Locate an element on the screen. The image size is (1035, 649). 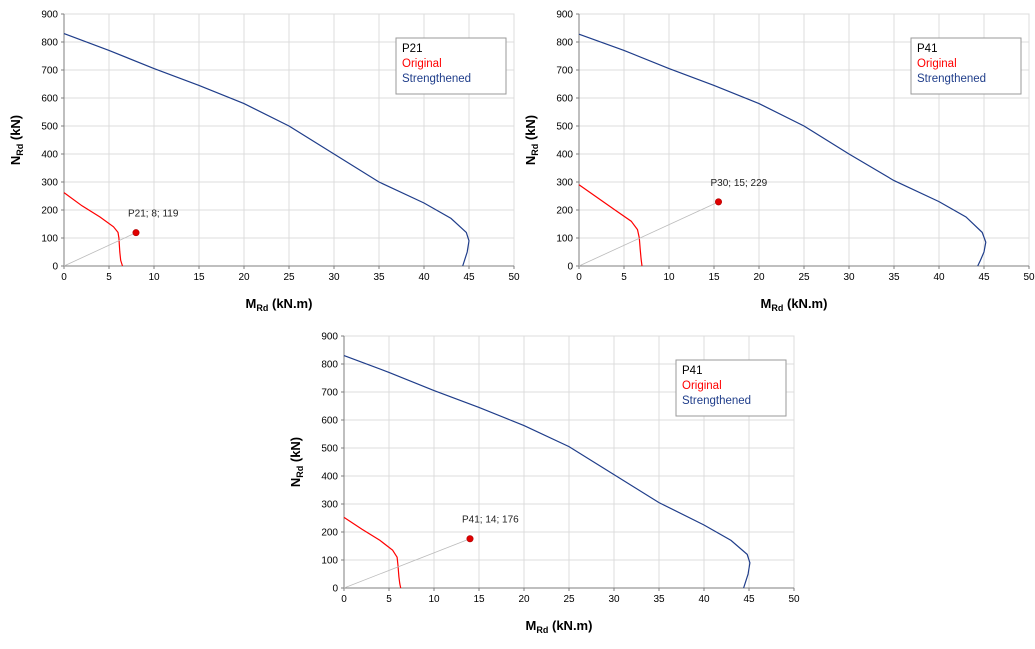
data-point-label: P21; 8; 119 is located at coordinates (153, 214).